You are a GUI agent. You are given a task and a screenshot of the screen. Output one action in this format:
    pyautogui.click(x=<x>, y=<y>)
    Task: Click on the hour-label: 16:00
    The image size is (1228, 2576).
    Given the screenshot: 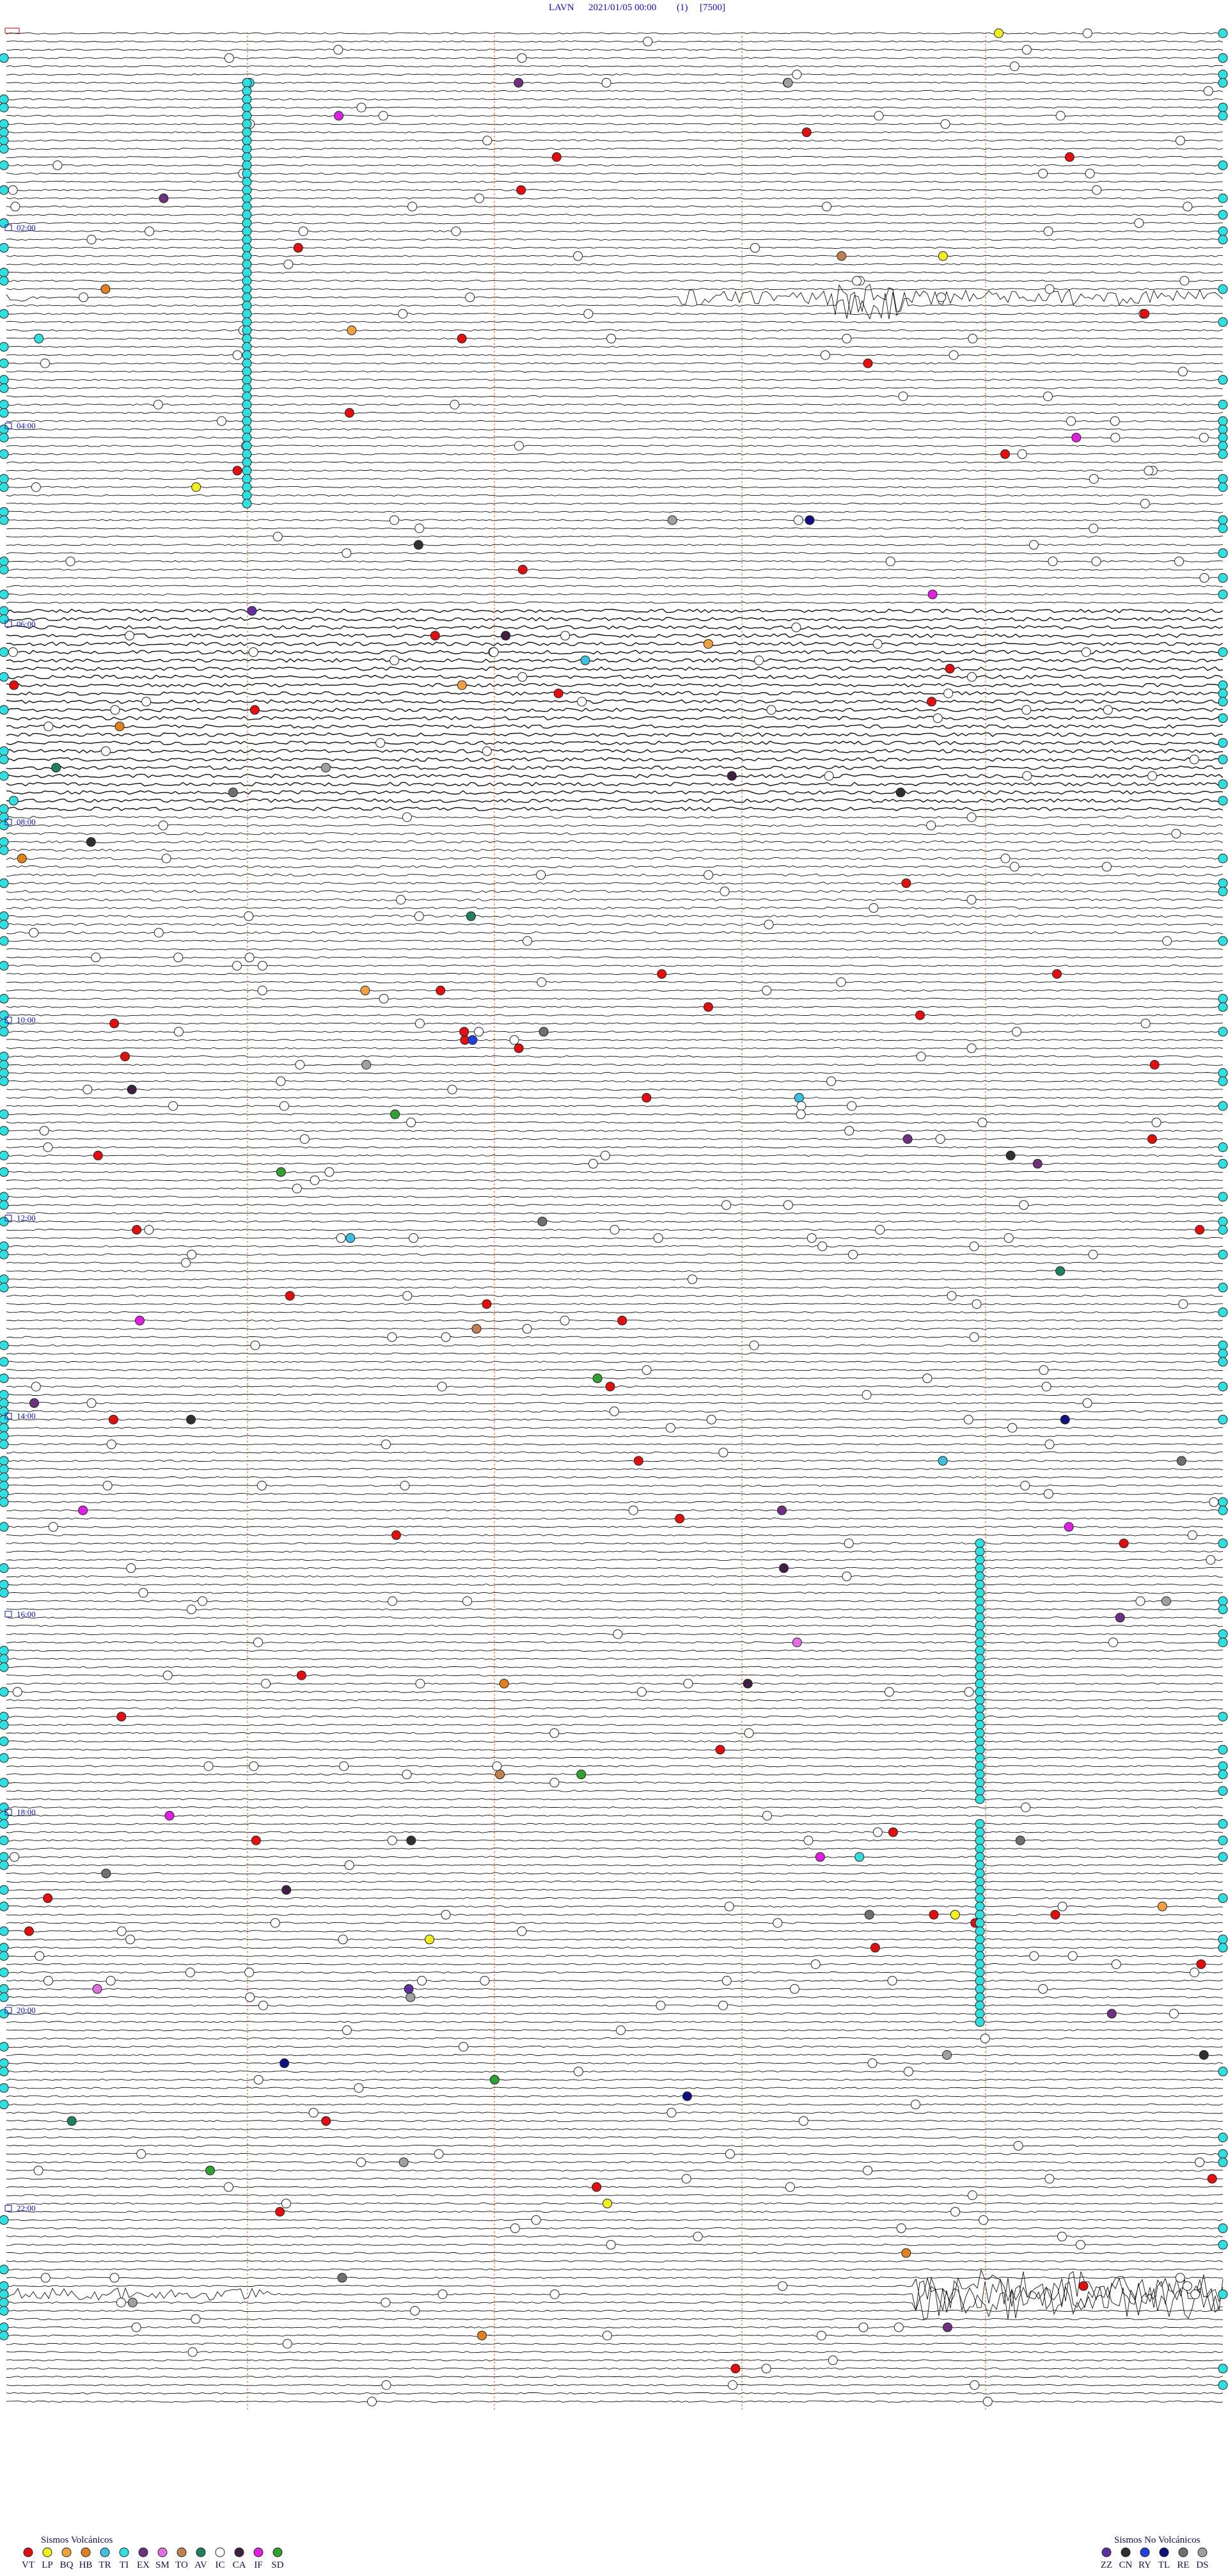 What is the action you would take?
    pyautogui.click(x=26, y=1614)
    